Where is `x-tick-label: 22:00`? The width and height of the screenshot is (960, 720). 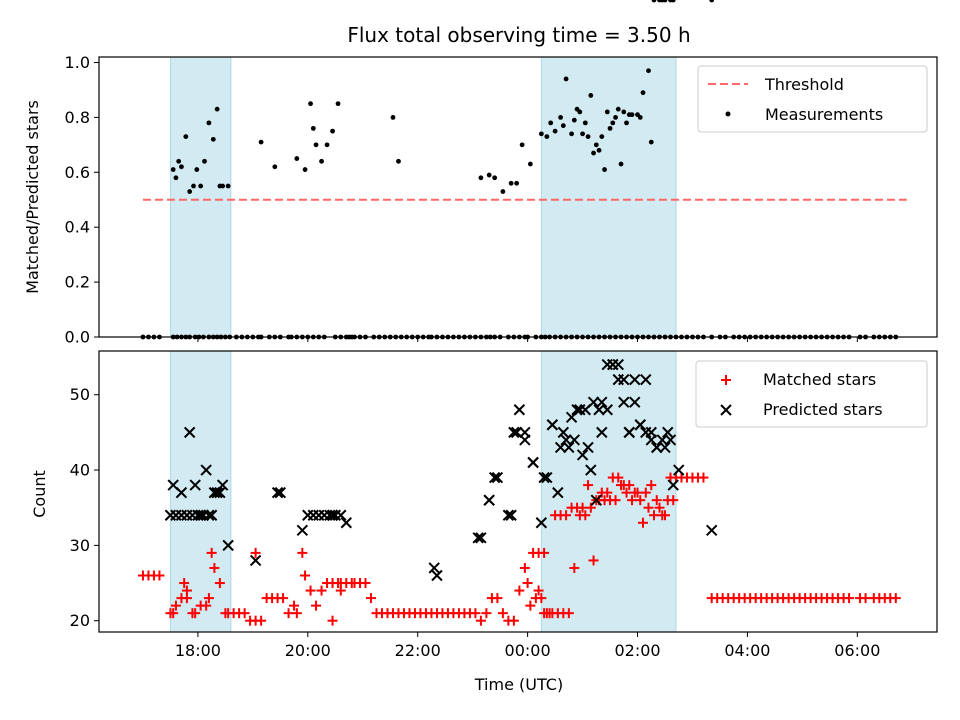
x-tick-label: 22:00 is located at coordinates (418, 650).